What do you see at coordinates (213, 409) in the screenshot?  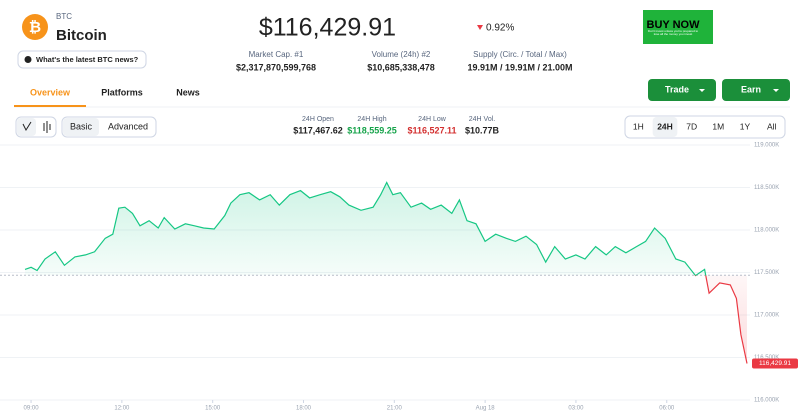 I see `x-tick-label: 15:00` at bounding box center [213, 409].